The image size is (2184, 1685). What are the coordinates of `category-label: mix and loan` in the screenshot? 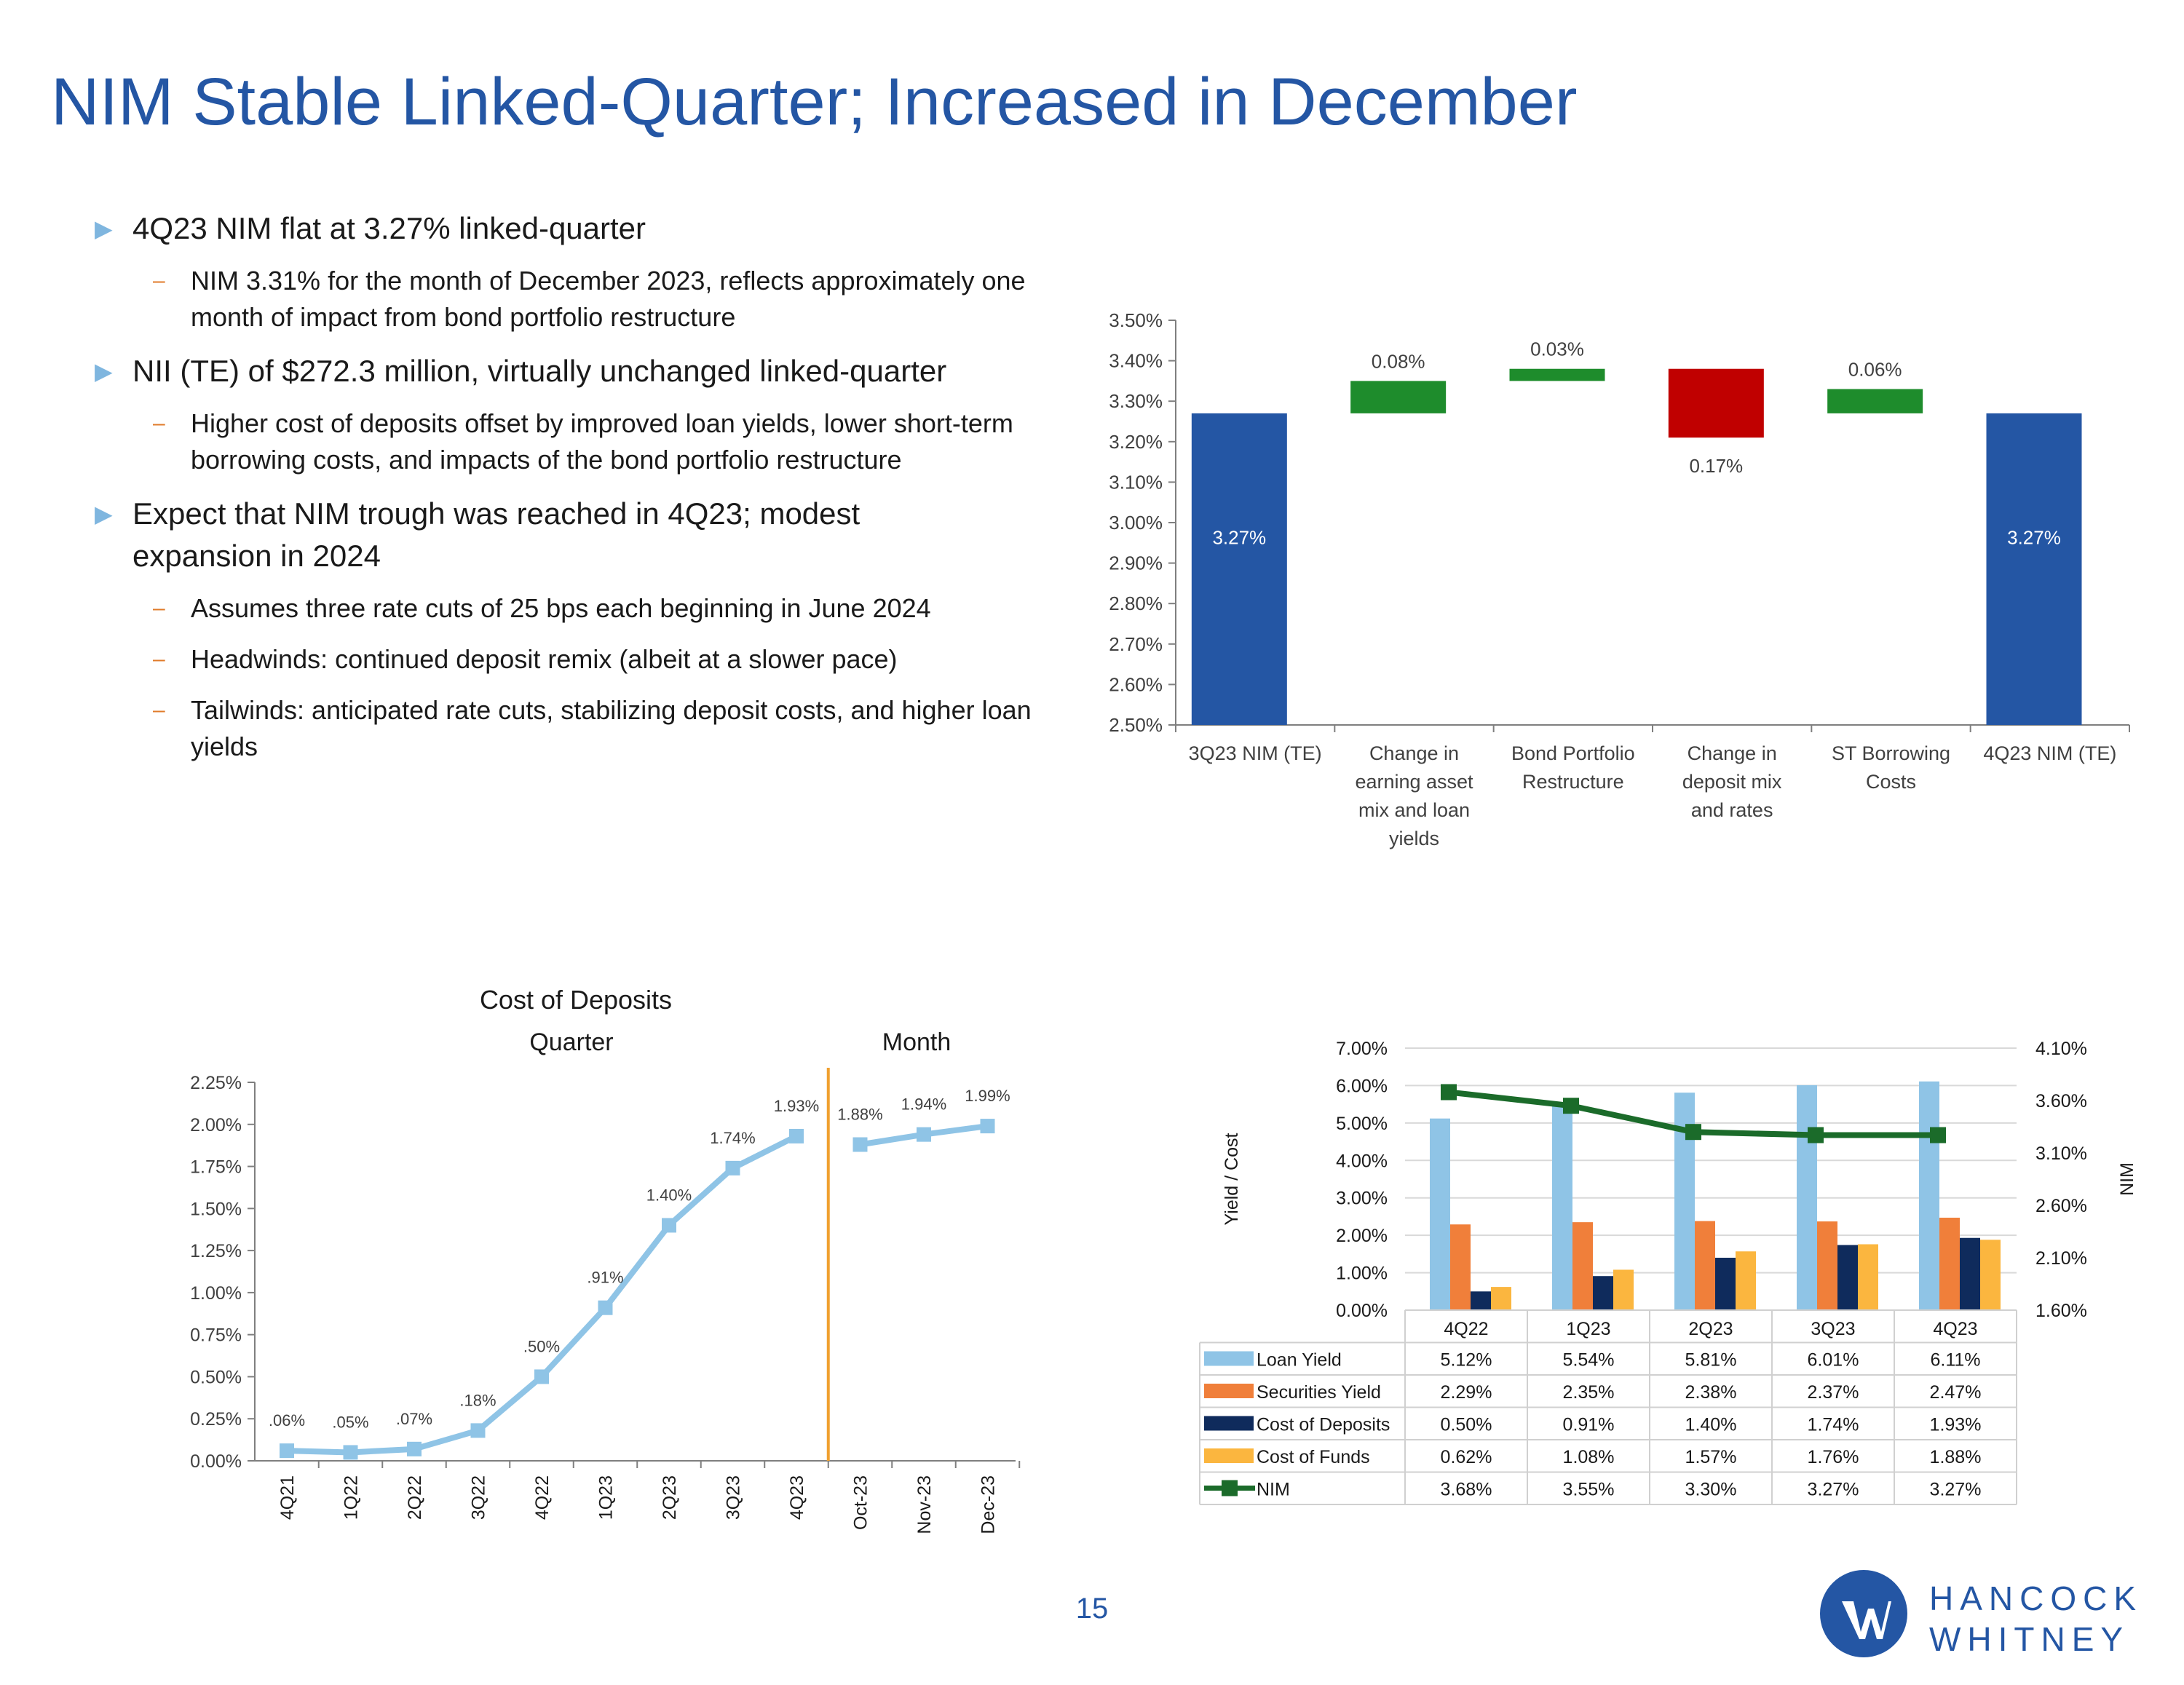 It's located at (1414, 810).